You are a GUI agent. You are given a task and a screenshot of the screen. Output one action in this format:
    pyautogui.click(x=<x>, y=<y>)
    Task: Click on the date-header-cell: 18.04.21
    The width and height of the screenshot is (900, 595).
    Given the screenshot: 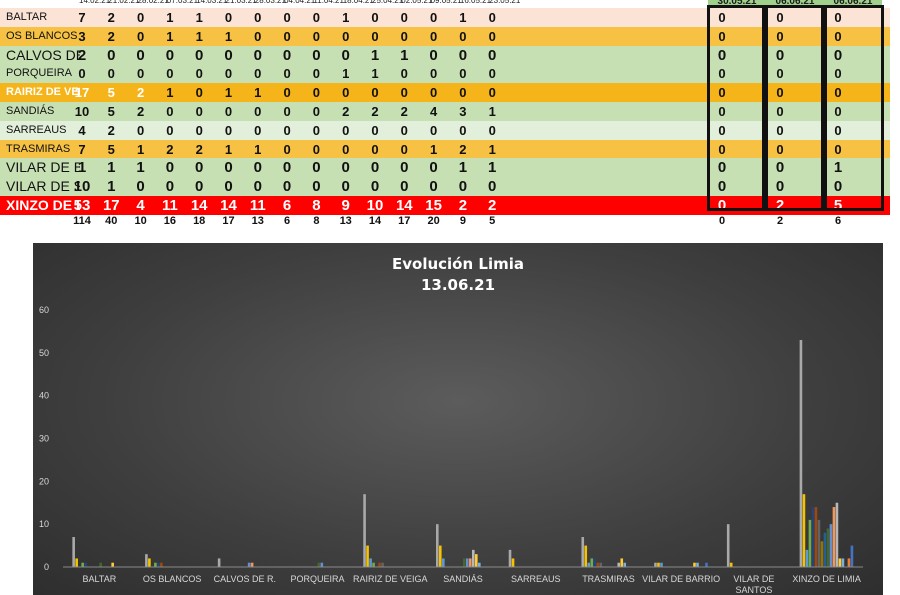 What is the action you would take?
    pyautogui.click(x=358, y=2)
    